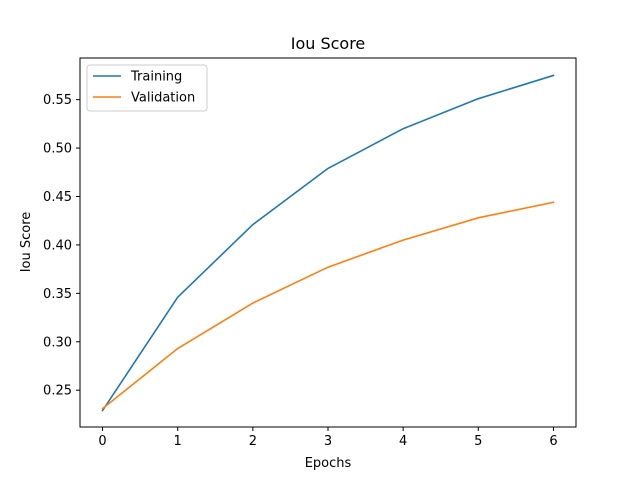 The image size is (640, 480). What do you see at coordinates (478, 441) in the screenshot?
I see `x-tick-label: 5` at bounding box center [478, 441].